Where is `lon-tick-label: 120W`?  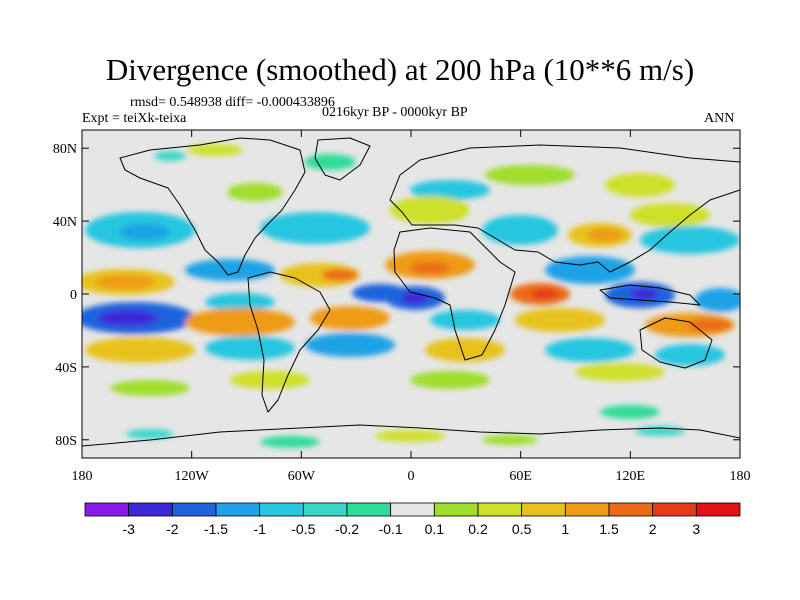 lon-tick-label: 120W is located at coordinates (192, 476).